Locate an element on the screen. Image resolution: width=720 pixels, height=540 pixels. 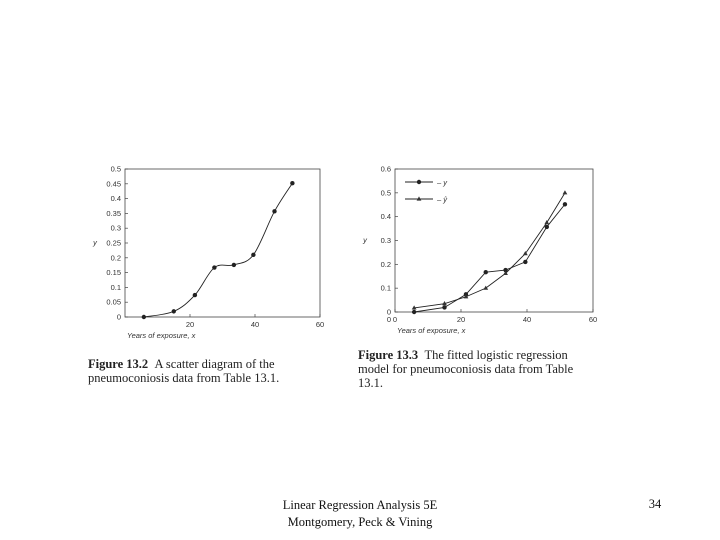
figure-13-3-caption-line3: 13.1. is located at coordinates (370, 383).